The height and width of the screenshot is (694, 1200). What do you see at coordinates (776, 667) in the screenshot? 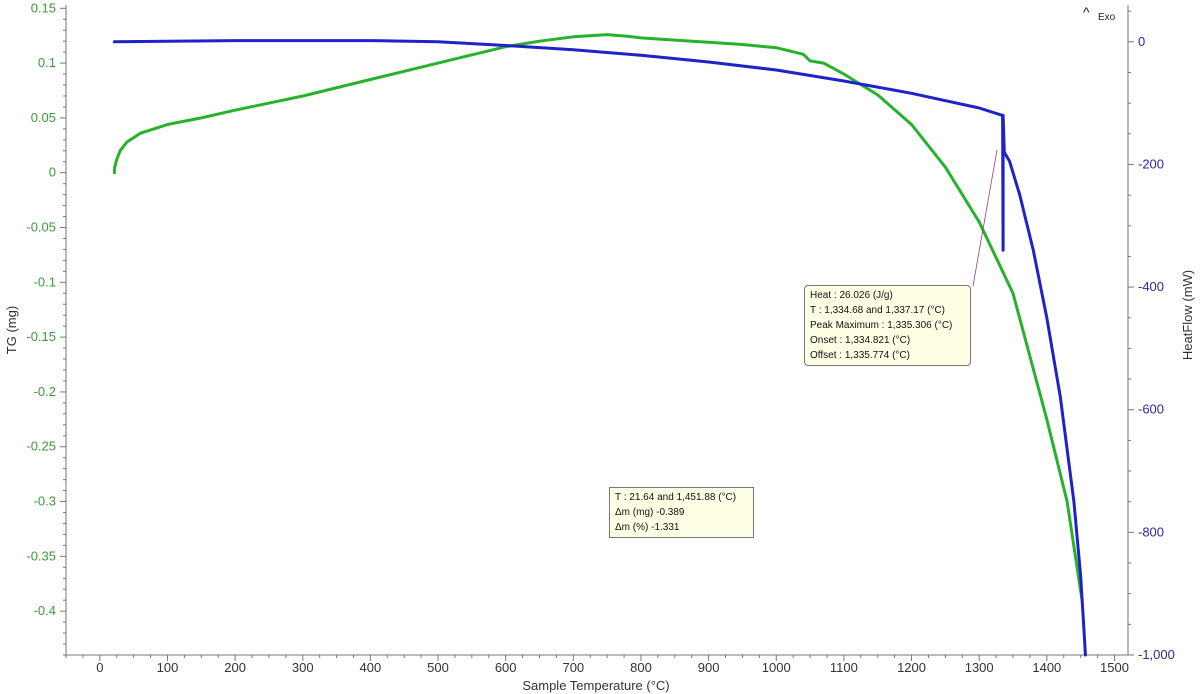
I see `x-tick-label: 1000` at bounding box center [776, 667].